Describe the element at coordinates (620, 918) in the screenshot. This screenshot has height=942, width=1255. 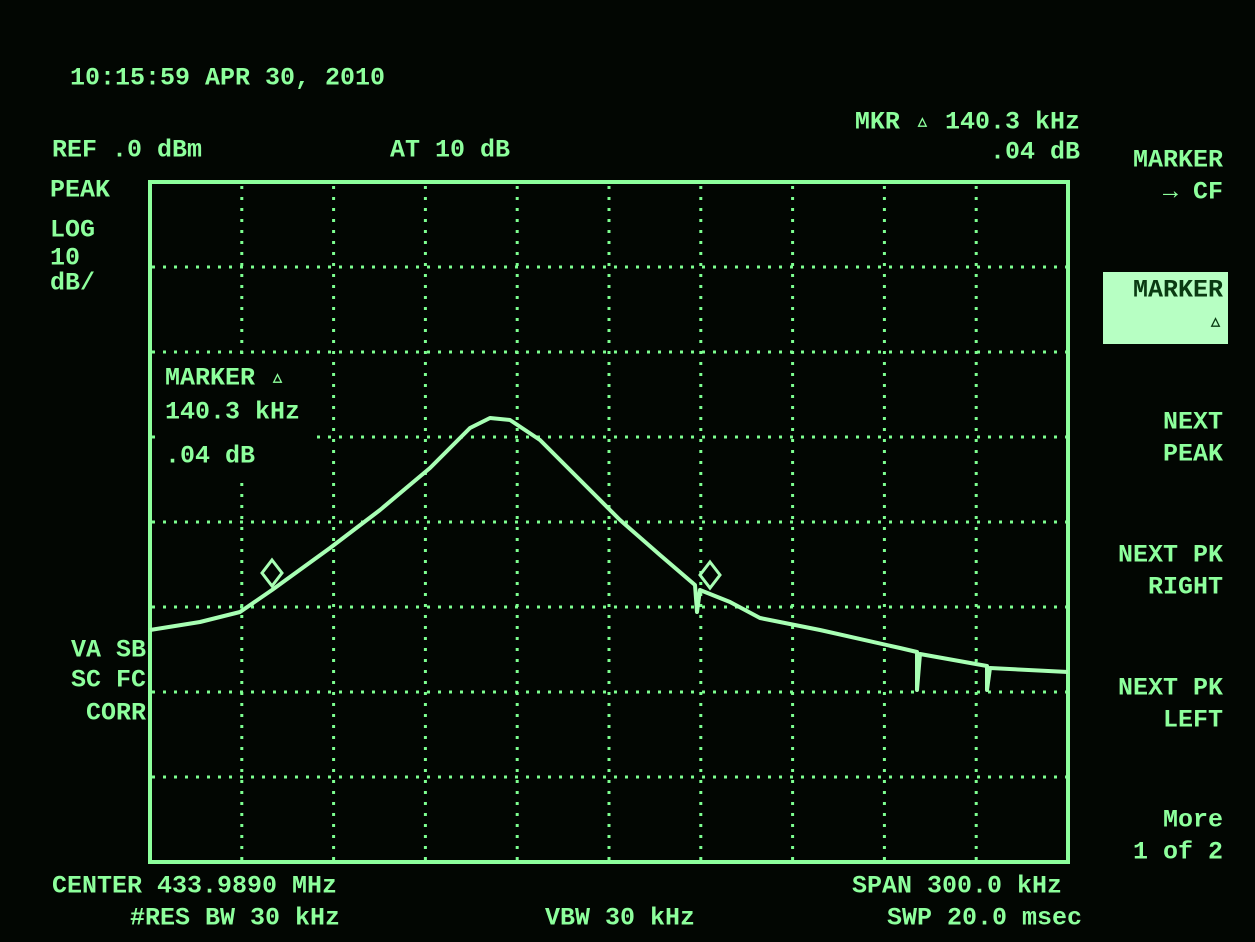
I see `footer-vbw: VBW 30 kHz` at that location.